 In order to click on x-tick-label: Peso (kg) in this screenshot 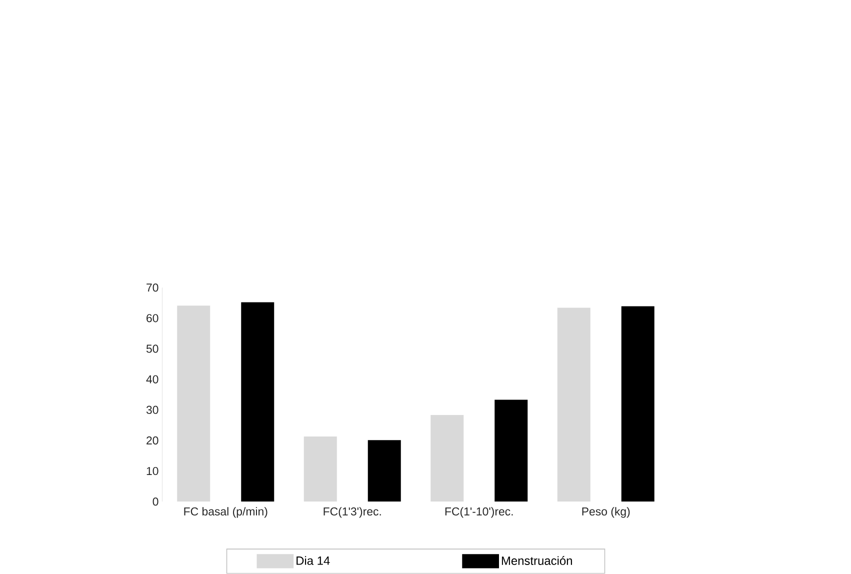, I will do `click(606, 512)`.